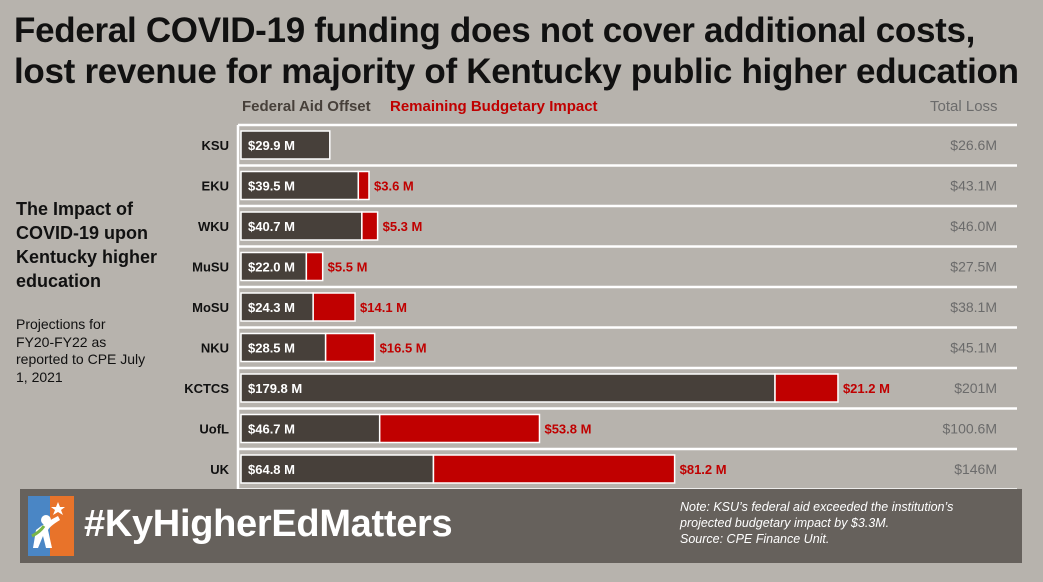 This screenshot has height=582, width=1043. What do you see at coordinates (51, 526) in the screenshot?
I see `kentucky-logo-icon` at bounding box center [51, 526].